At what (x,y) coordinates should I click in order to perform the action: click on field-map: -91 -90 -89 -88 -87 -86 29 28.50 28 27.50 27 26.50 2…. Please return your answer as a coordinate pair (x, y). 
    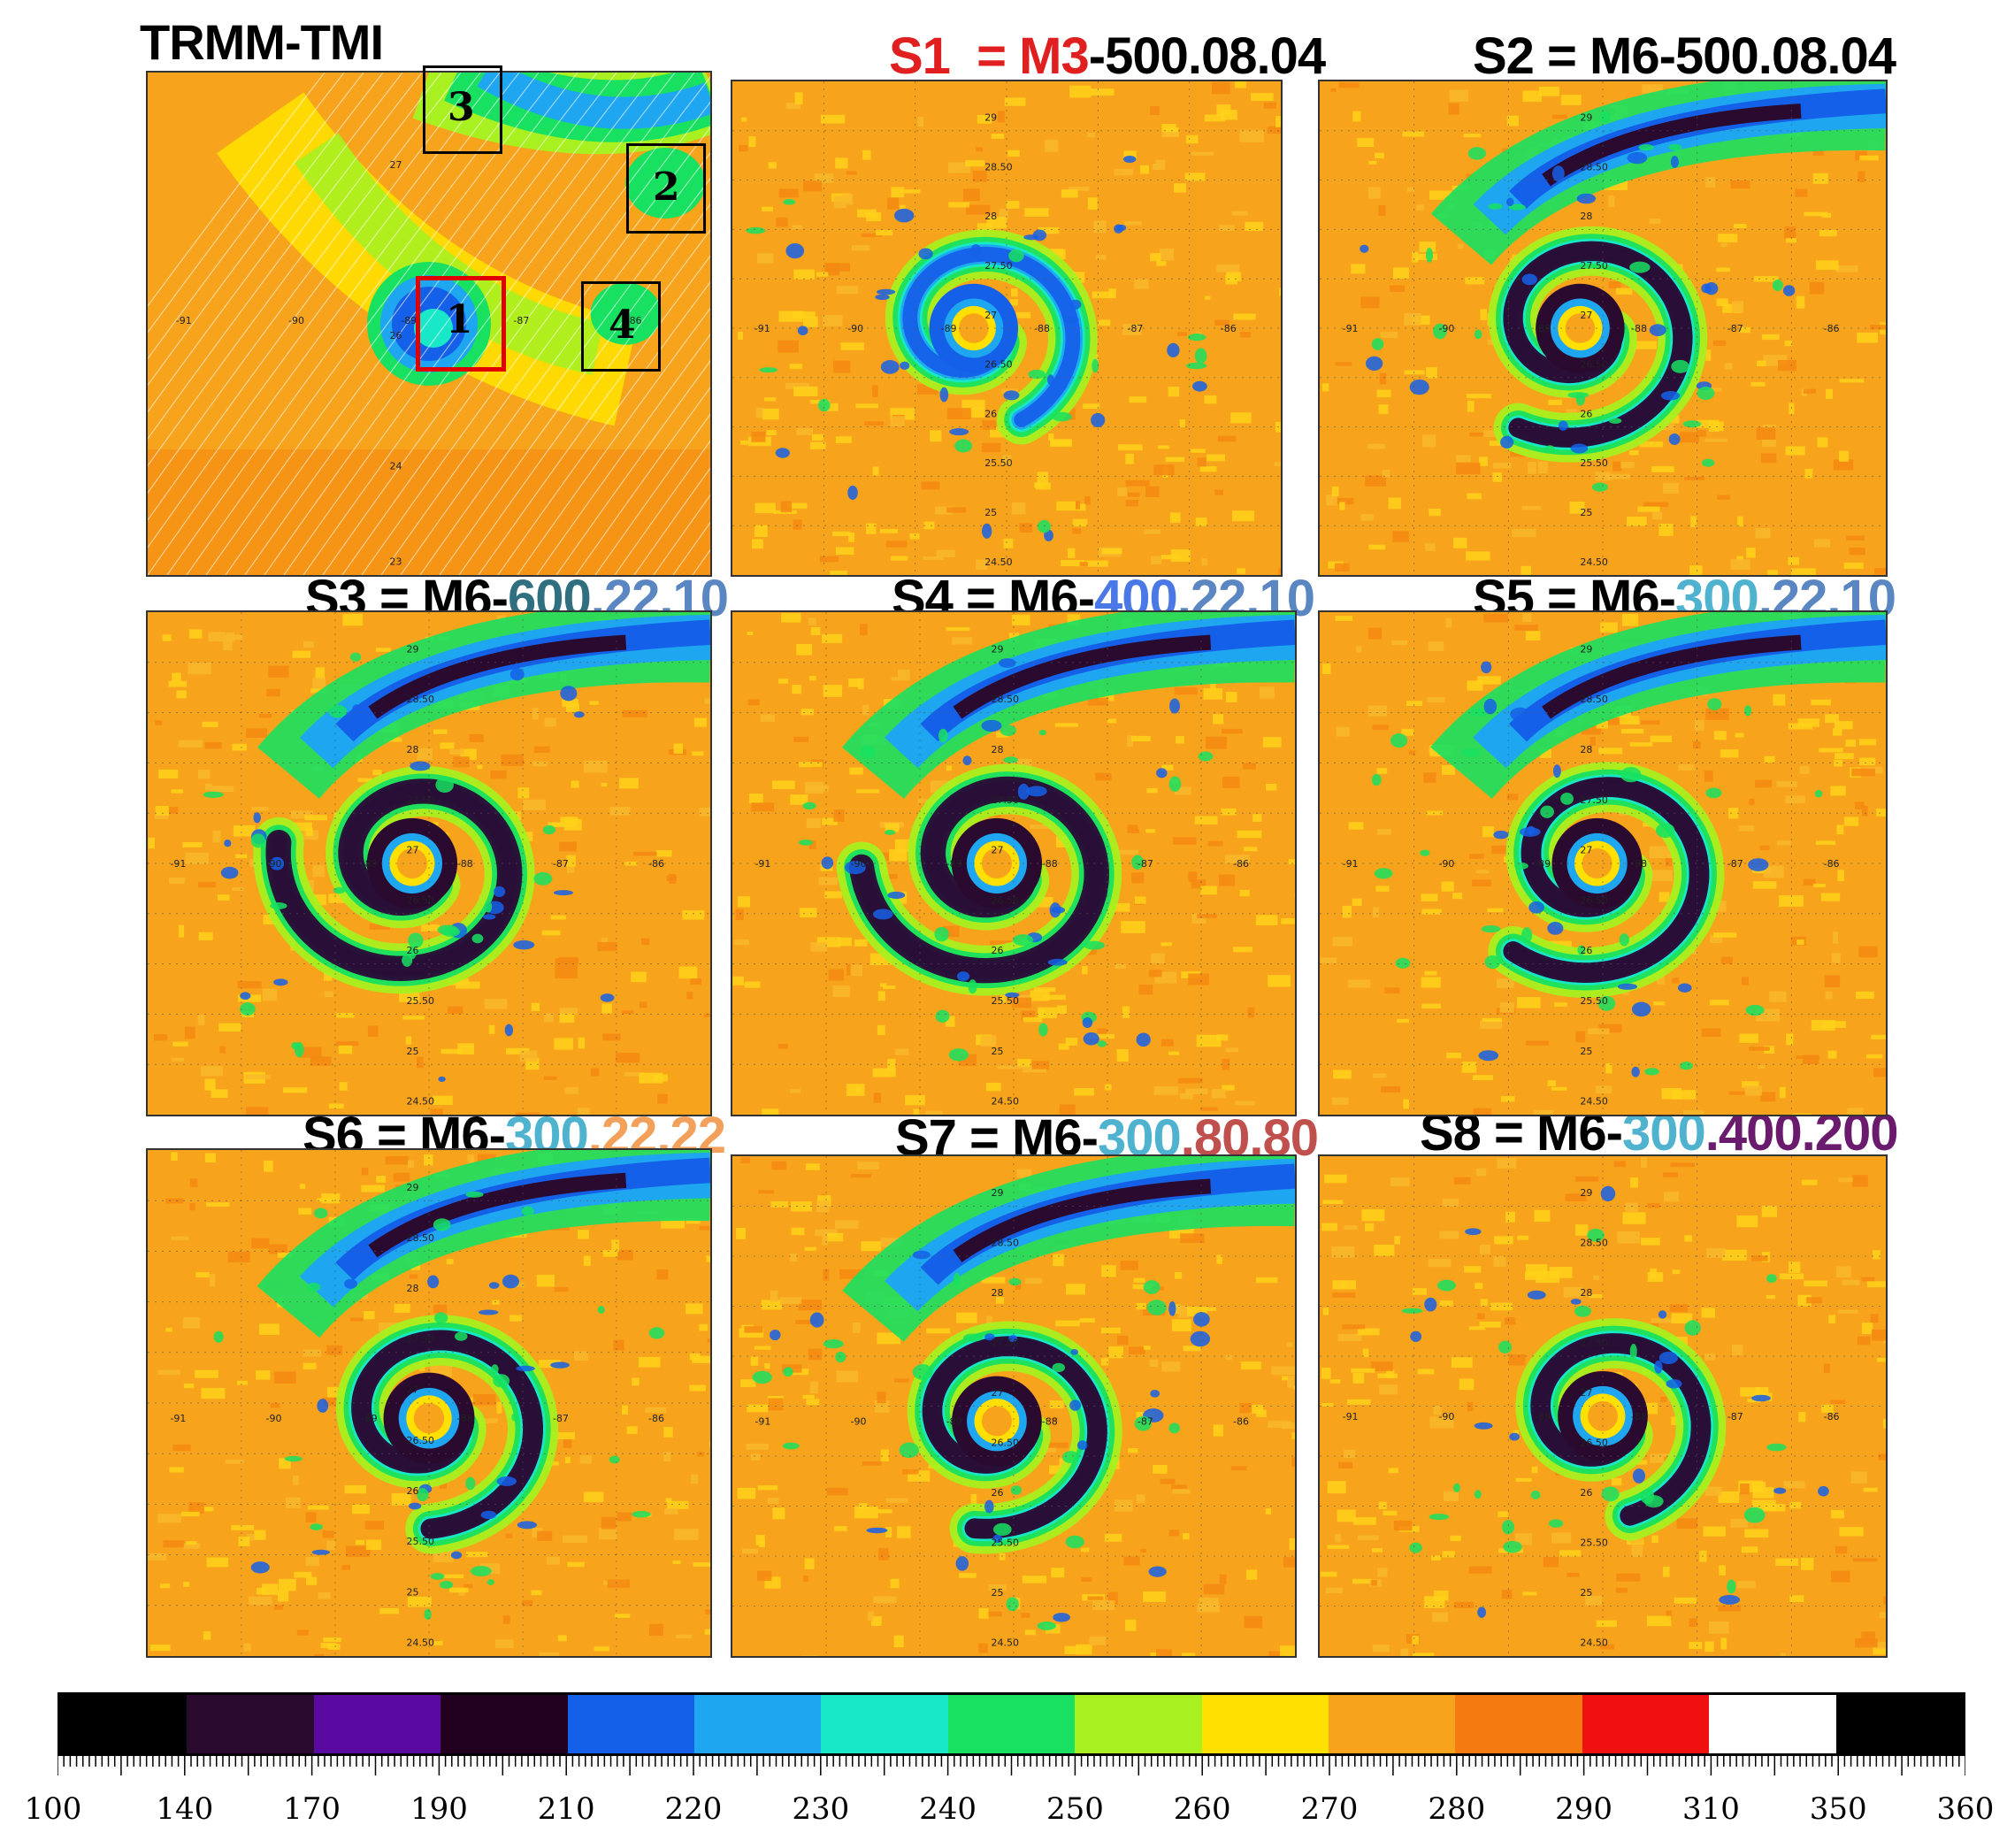
    Looking at the image, I should click on (429, 863).